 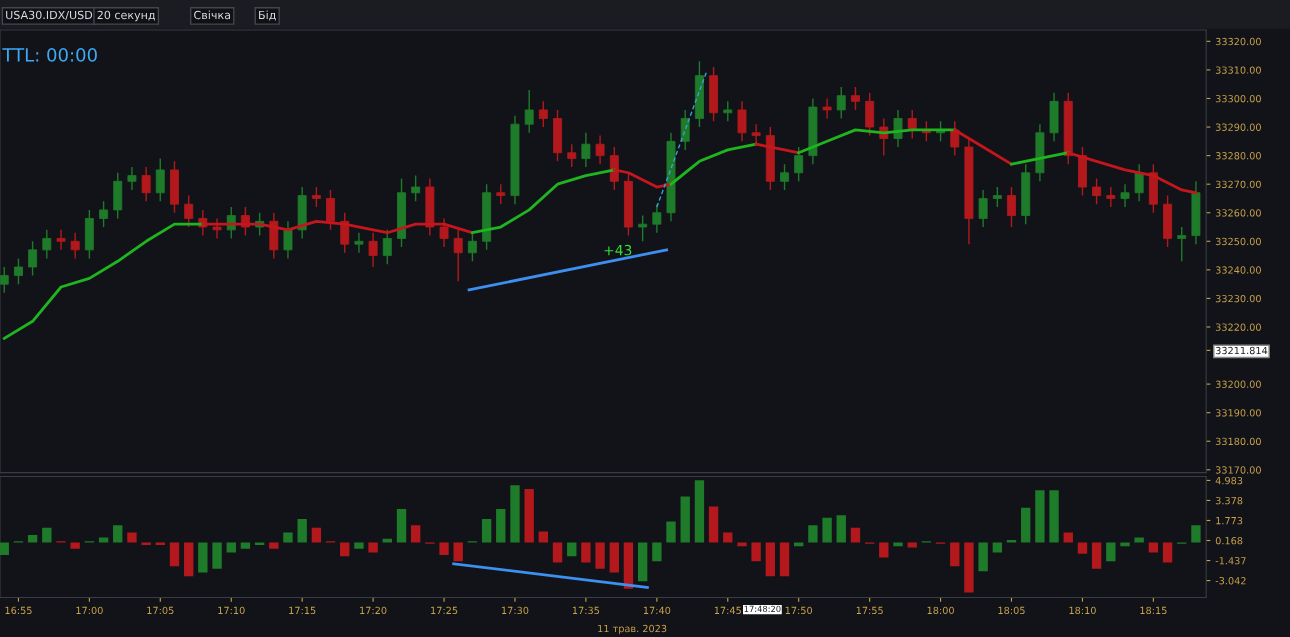 I want to click on x-tick-label: 18:10, so click(x=1082, y=610).